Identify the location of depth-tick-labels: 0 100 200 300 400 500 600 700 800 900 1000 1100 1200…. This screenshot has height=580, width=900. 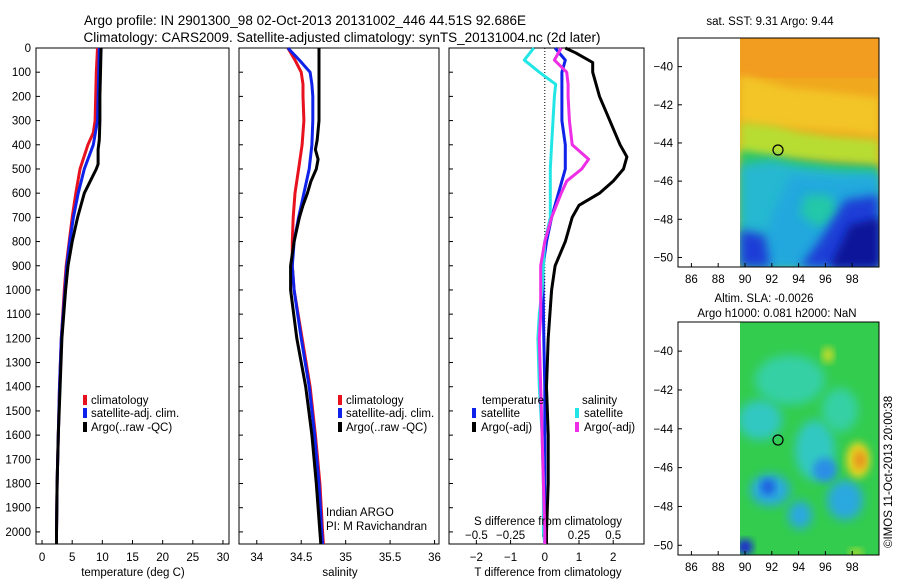
(22, 291).